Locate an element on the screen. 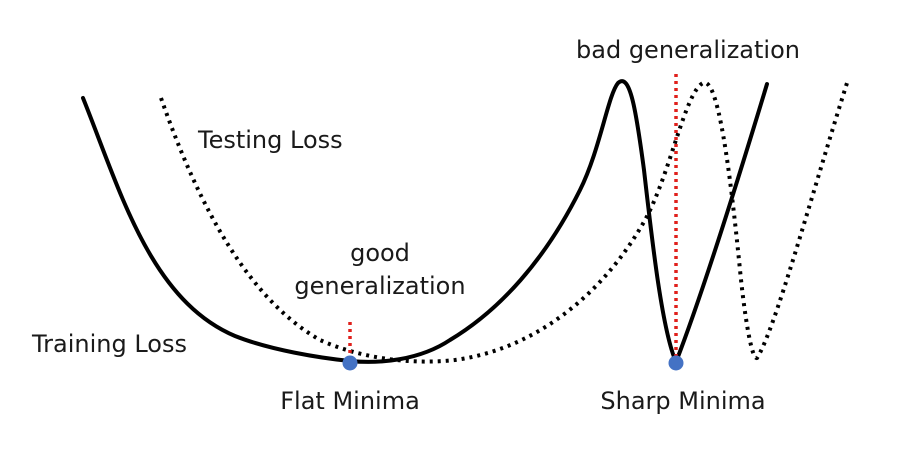 The height and width of the screenshot is (461, 914). sharp-minima-dot is located at coordinates (676, 363).